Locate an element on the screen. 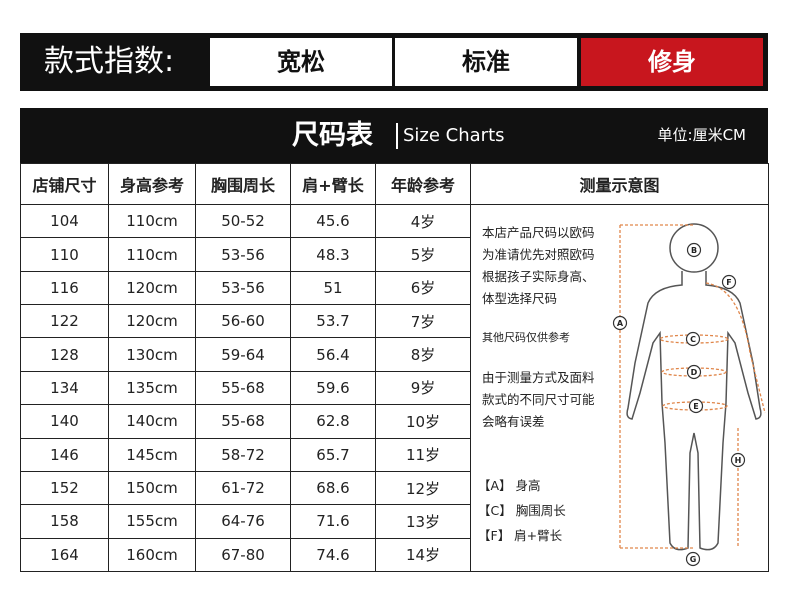 The image size is (790, 605). row: 128 130cm 59-64 56.4 8岁 is located at coordinates (394, 354).